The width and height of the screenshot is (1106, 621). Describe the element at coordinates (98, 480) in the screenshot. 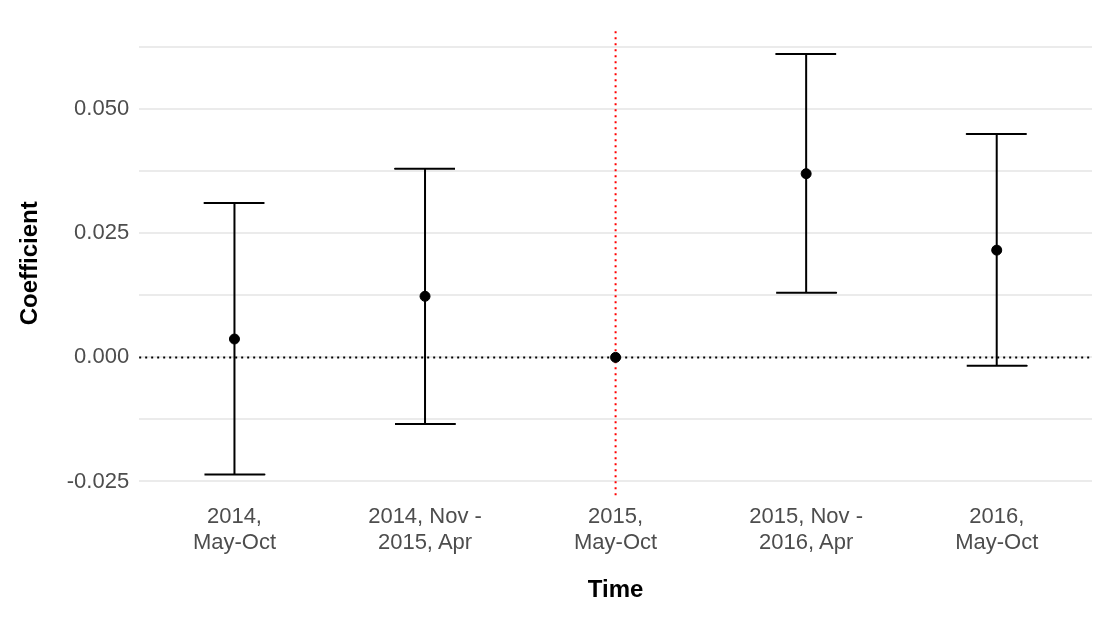

I see `y-tick-label: -0.025` at that location.